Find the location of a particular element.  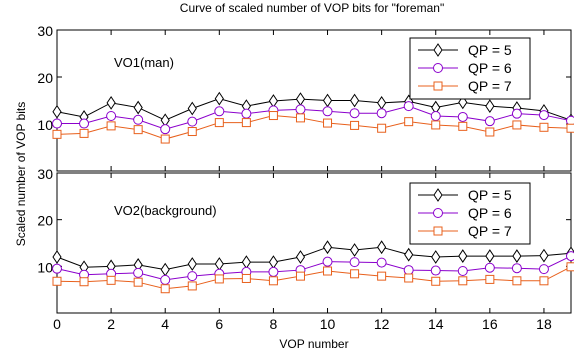

x-tick-label: 18 is located at coordinates (544, 324).